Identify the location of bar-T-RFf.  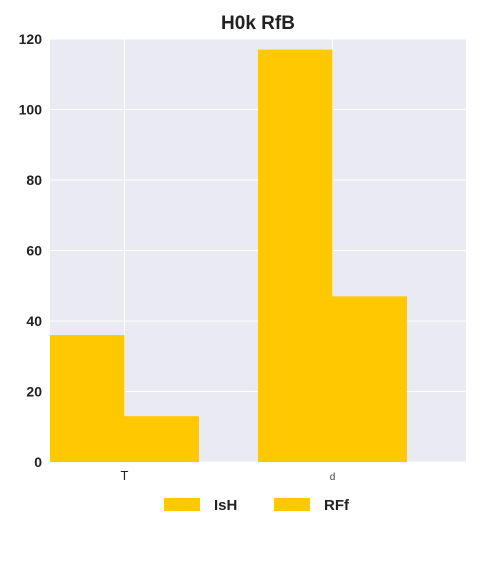
(161, 439).